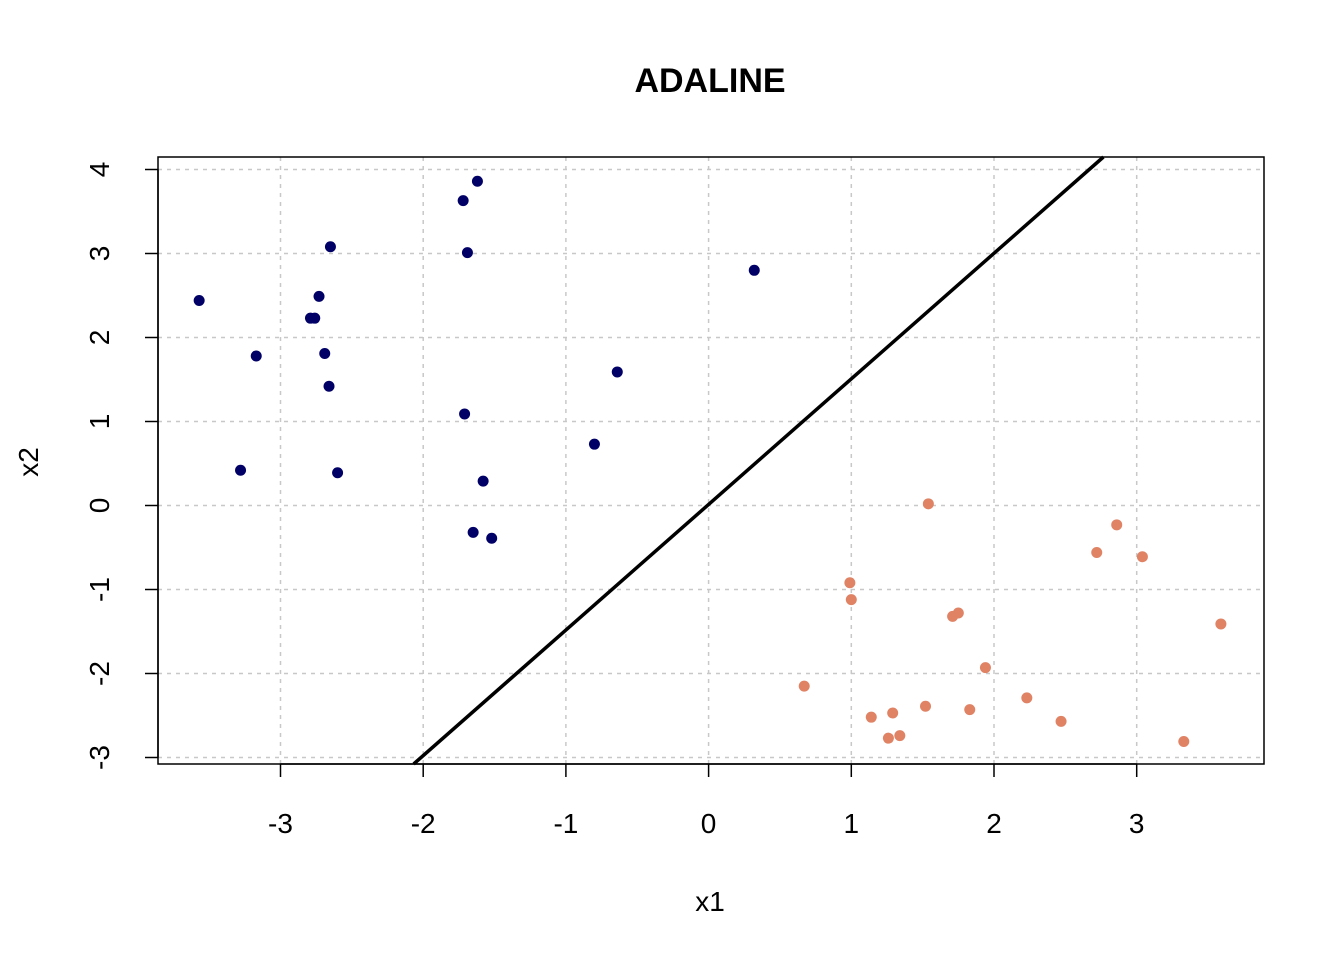 The height and width of the screenshot is (960, 1344). Describe the element at coordinates (99, 589) in the screenshot. I see `y-tick-label-2: -1` at that location.